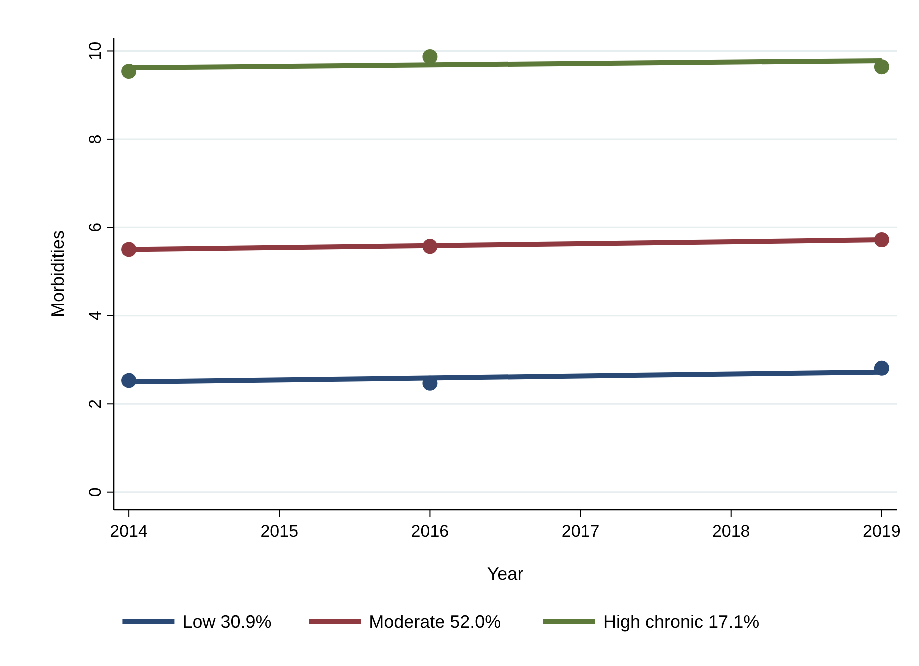  Describe the element at coordinates (58, 274) in the screenshot. I see `y-axis-title: Morbidities` at that location.